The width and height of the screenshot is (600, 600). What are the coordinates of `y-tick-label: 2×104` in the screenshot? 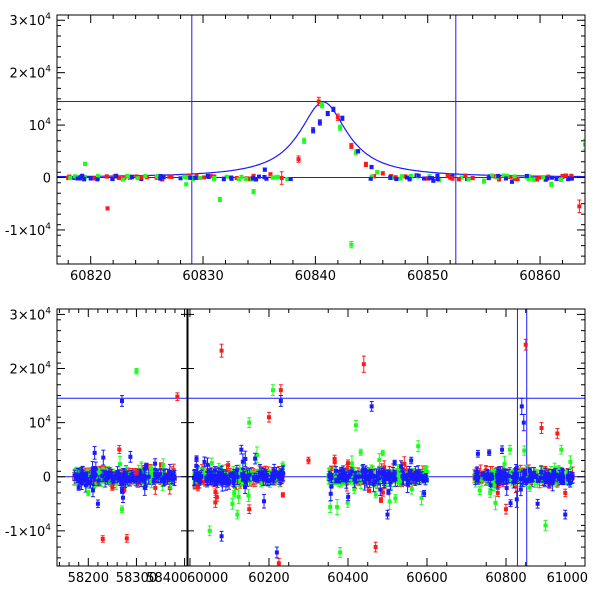 It's located at (31, 73).